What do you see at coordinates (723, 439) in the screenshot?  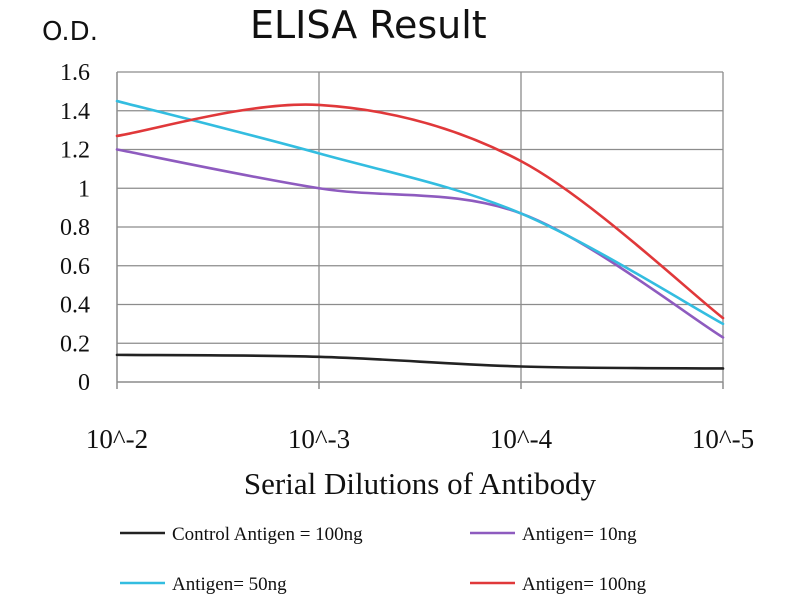 I see `x-tick-label: 10^-5` at bounding box center [723, 439].